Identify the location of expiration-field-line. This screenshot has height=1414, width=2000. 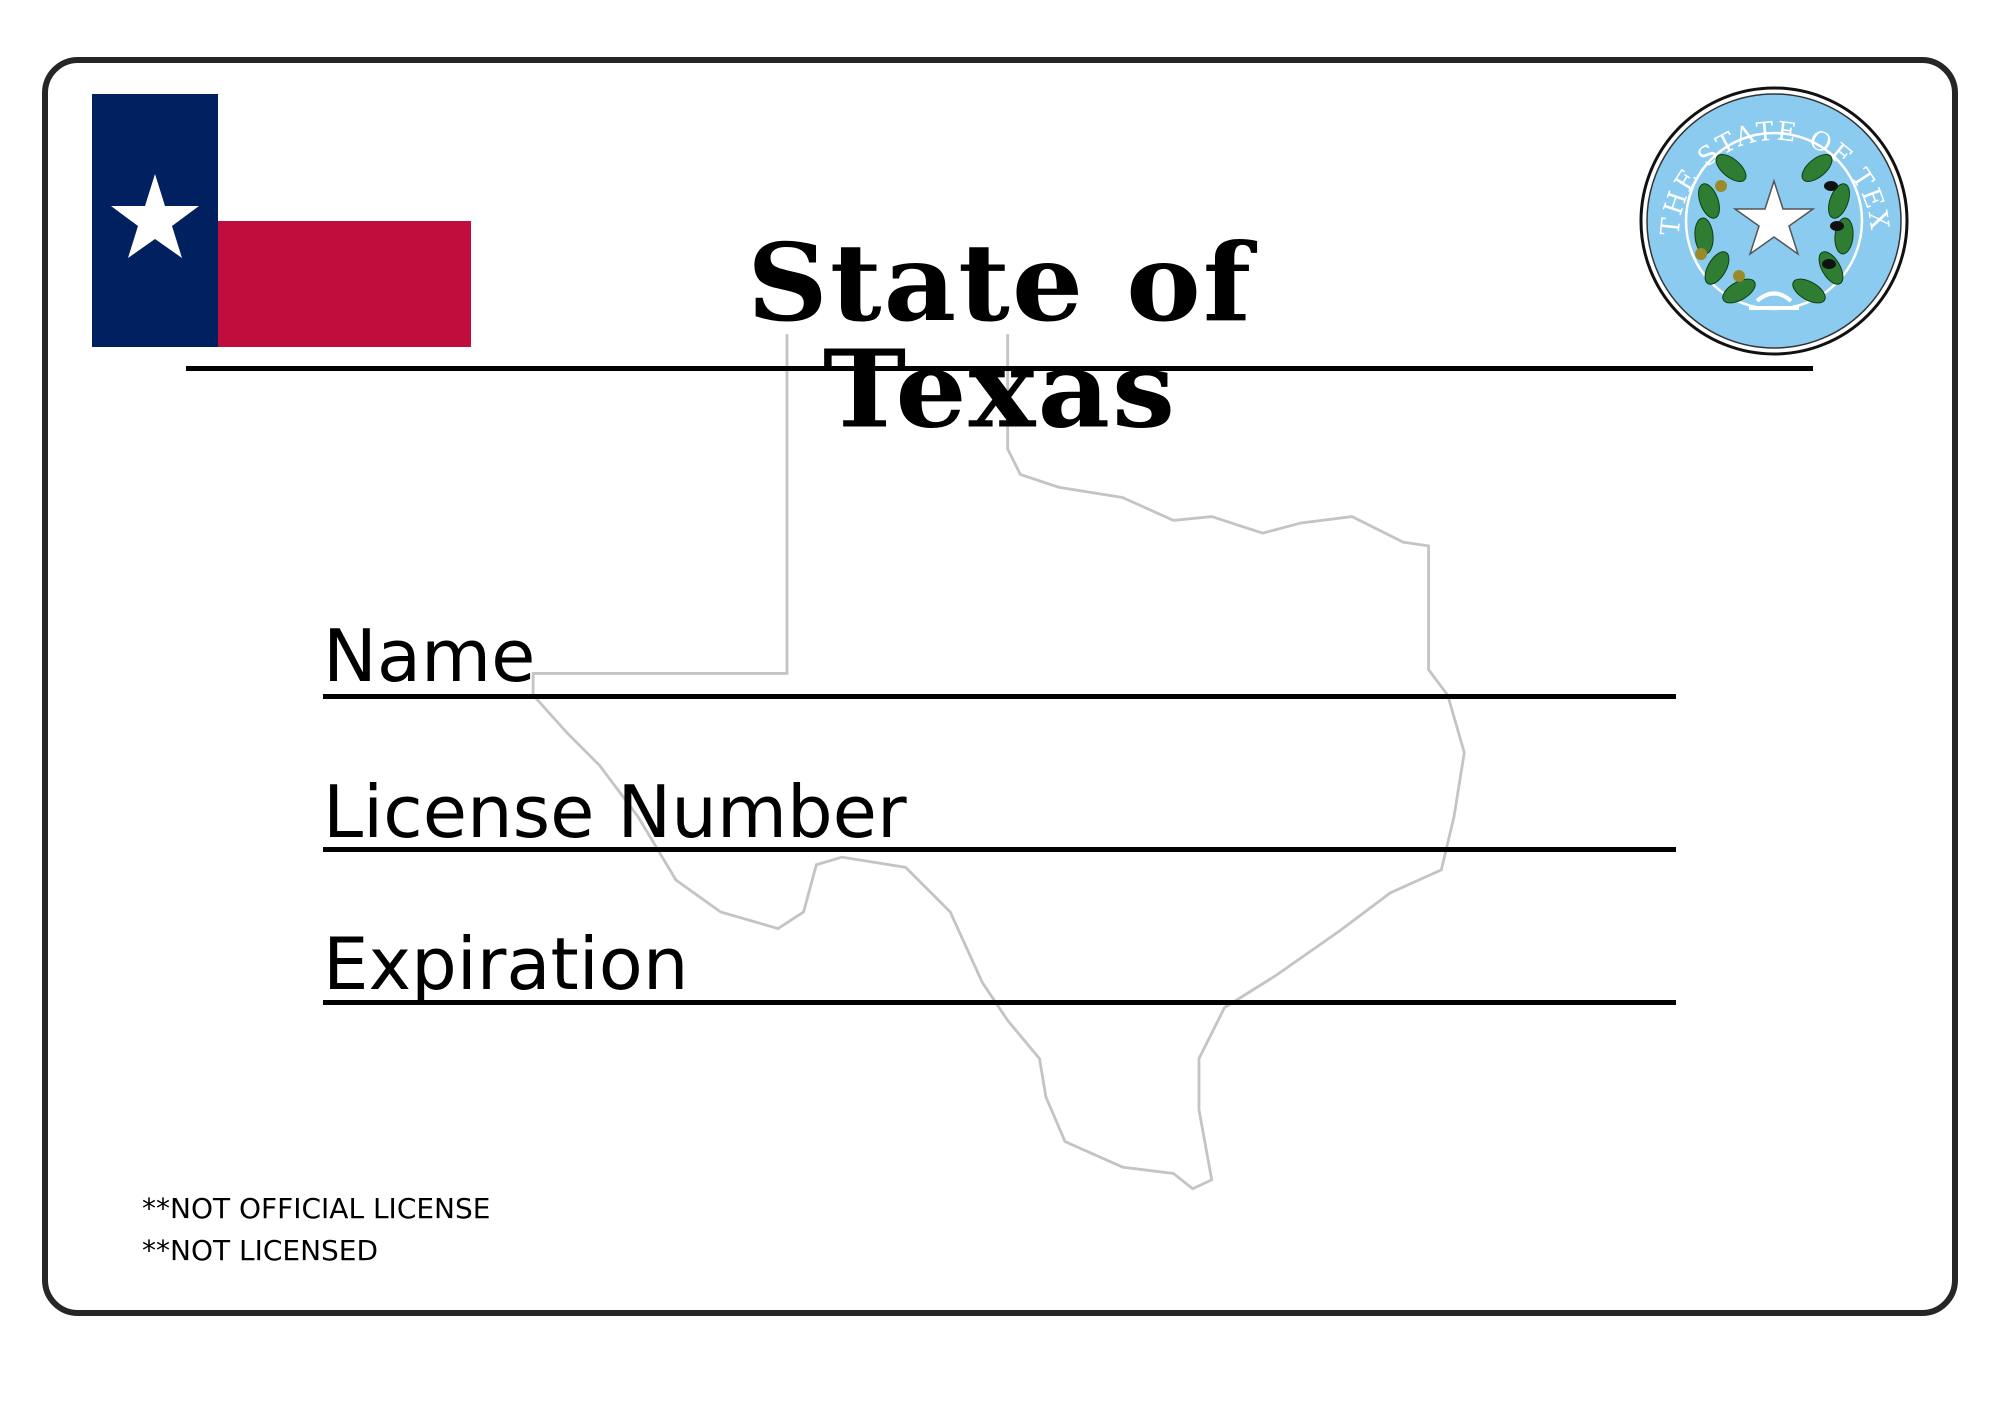
(999, 1002).